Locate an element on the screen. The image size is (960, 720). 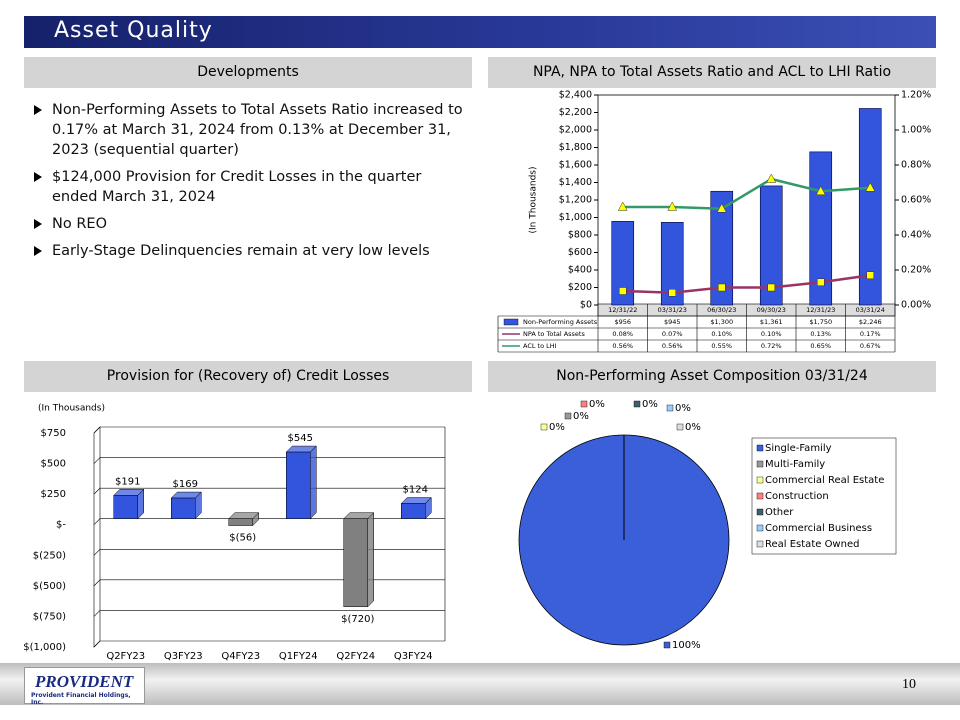
legend-label: Other is located at coordinates (779, 512).